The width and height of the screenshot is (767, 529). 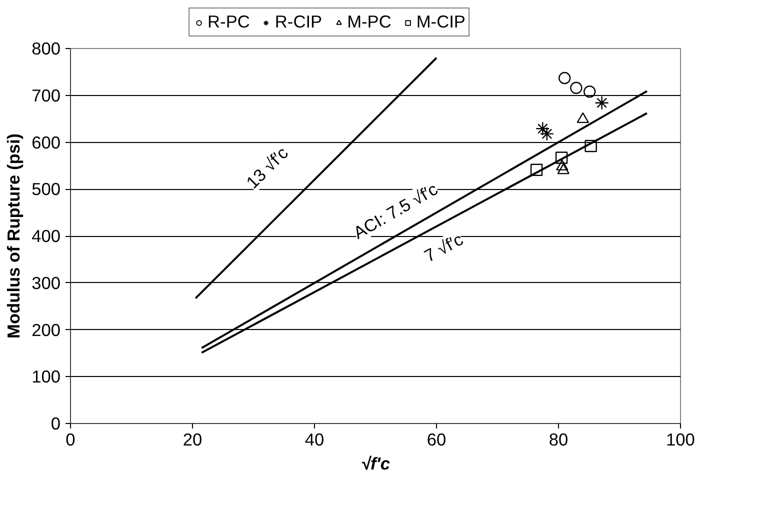 I want to click on y-tick-label: 200, so click(x=46, y=330).